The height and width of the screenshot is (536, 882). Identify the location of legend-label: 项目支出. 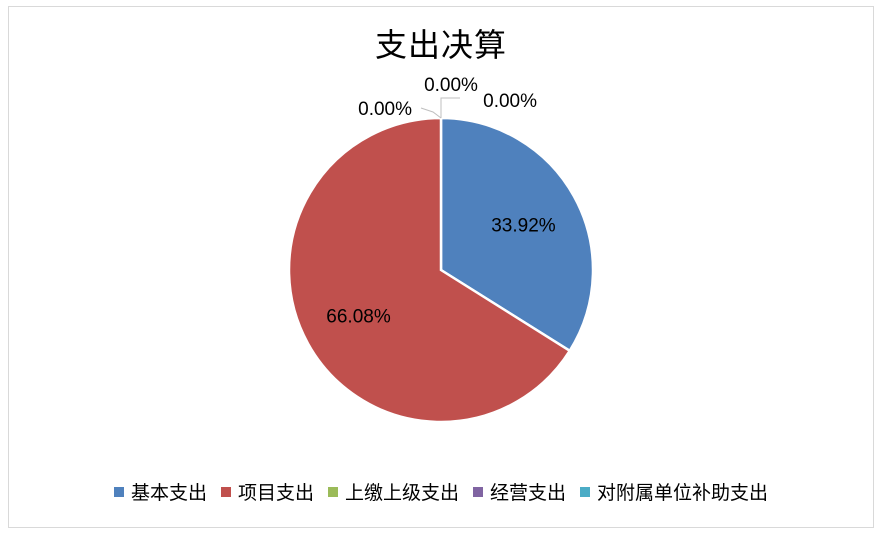
(275, 493).